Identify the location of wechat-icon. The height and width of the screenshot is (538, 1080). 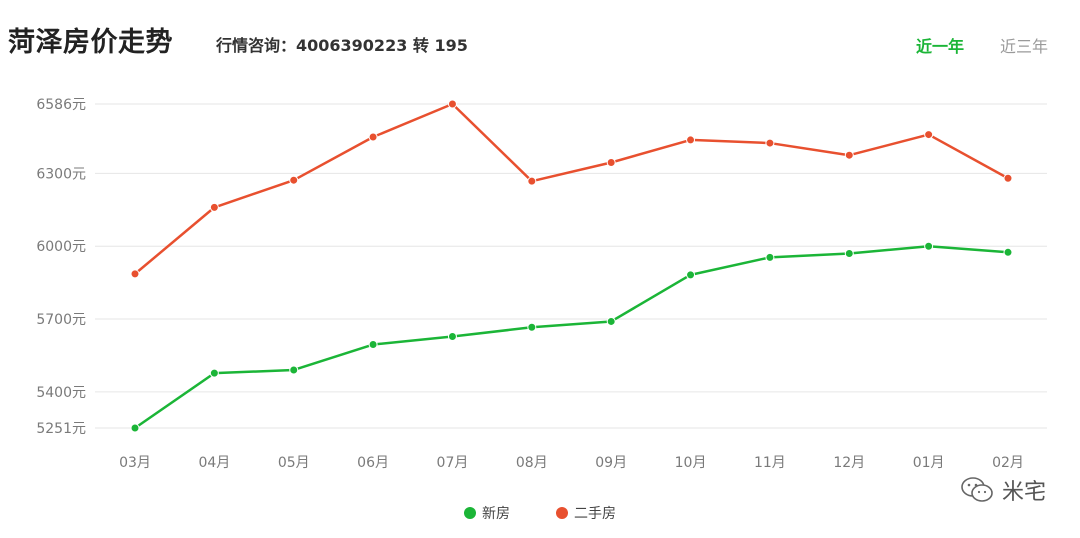
(977, 489).